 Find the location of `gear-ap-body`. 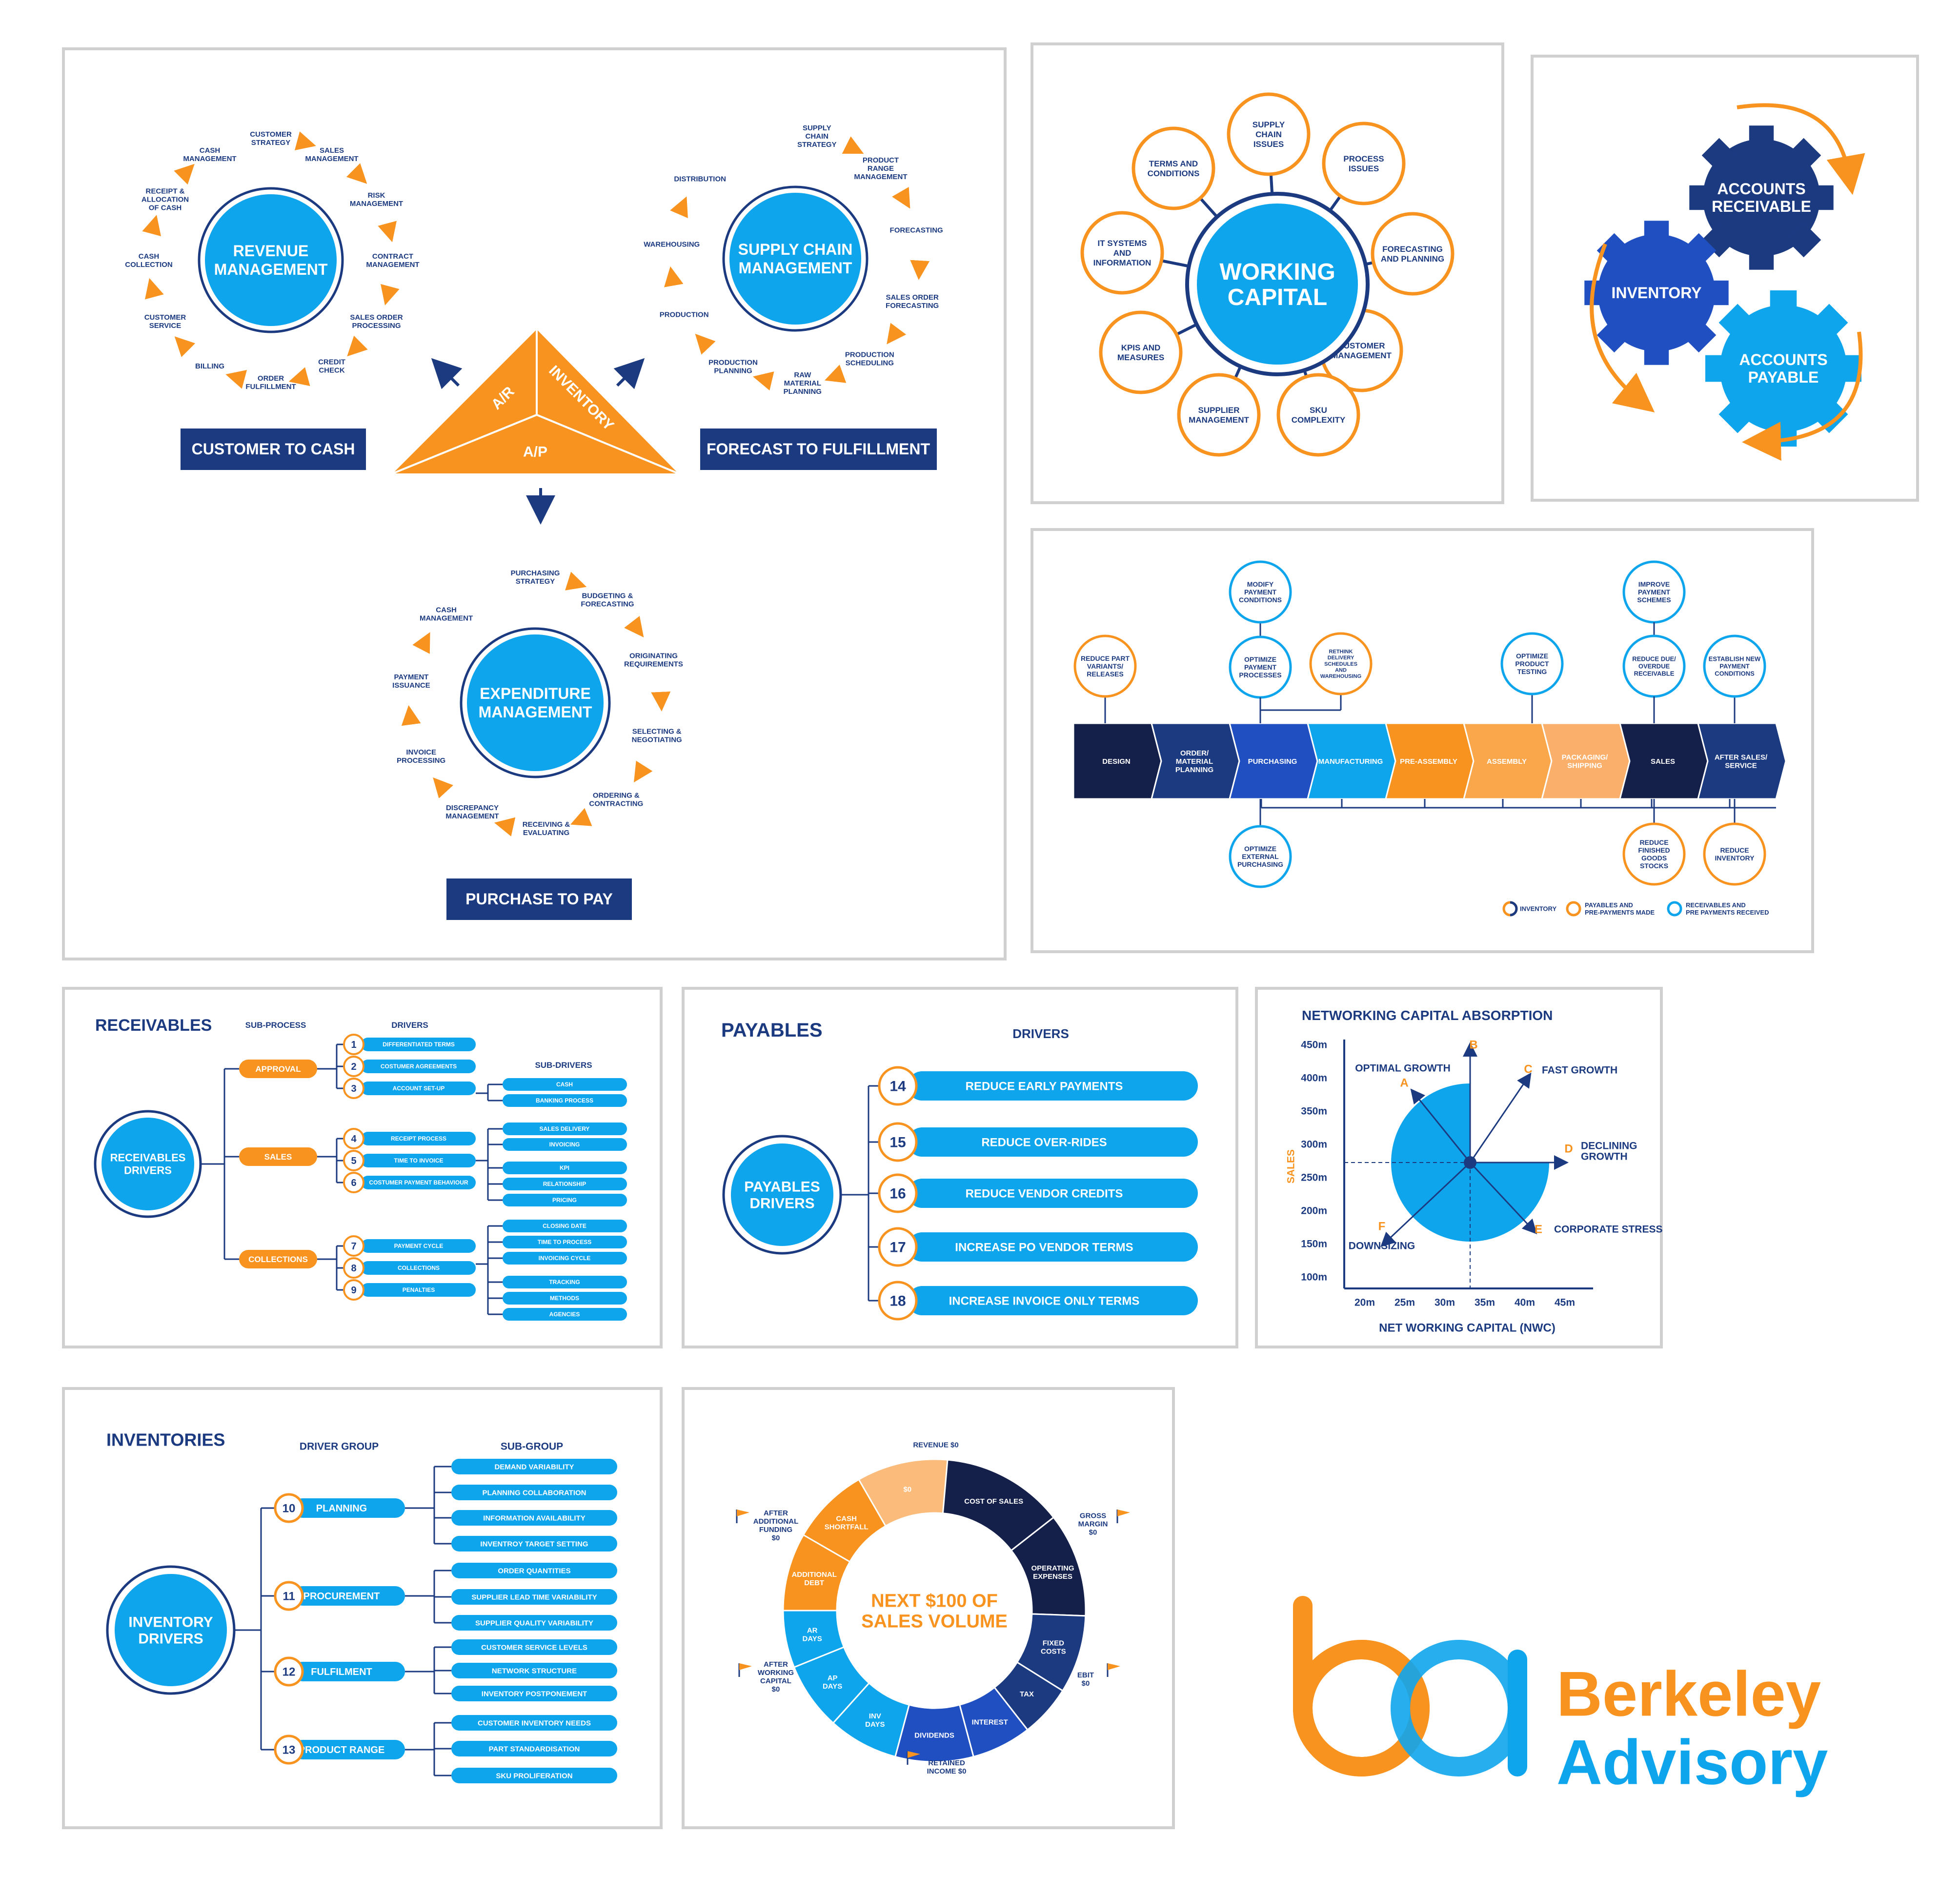

gear-ap-body is located at coordinates (1784, 369).